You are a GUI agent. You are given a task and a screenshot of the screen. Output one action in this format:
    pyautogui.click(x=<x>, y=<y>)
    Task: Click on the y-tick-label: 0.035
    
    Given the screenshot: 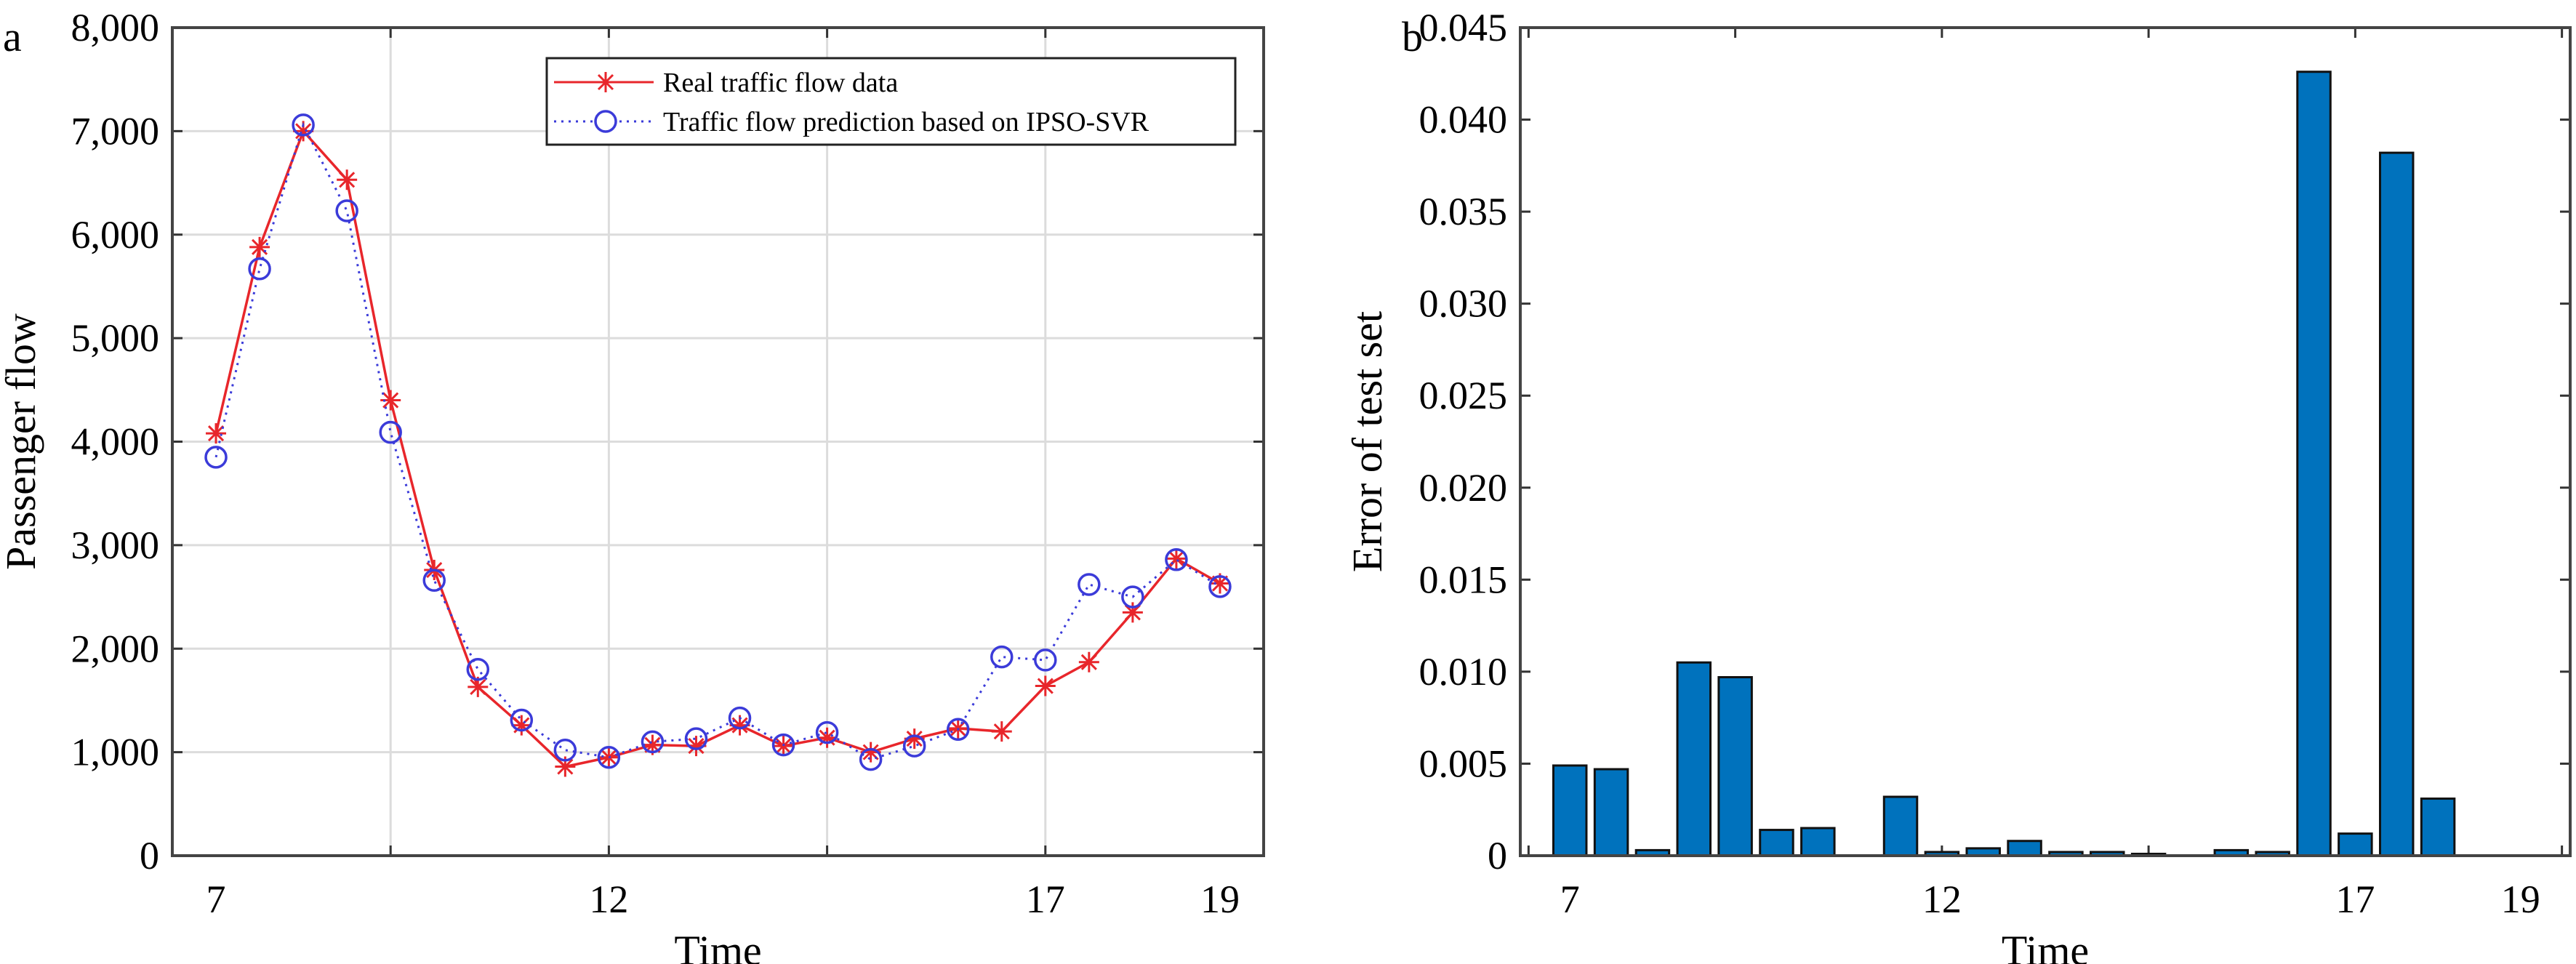 What is the action you would take?
    pyautogui.click(x=1464, y=211)
    